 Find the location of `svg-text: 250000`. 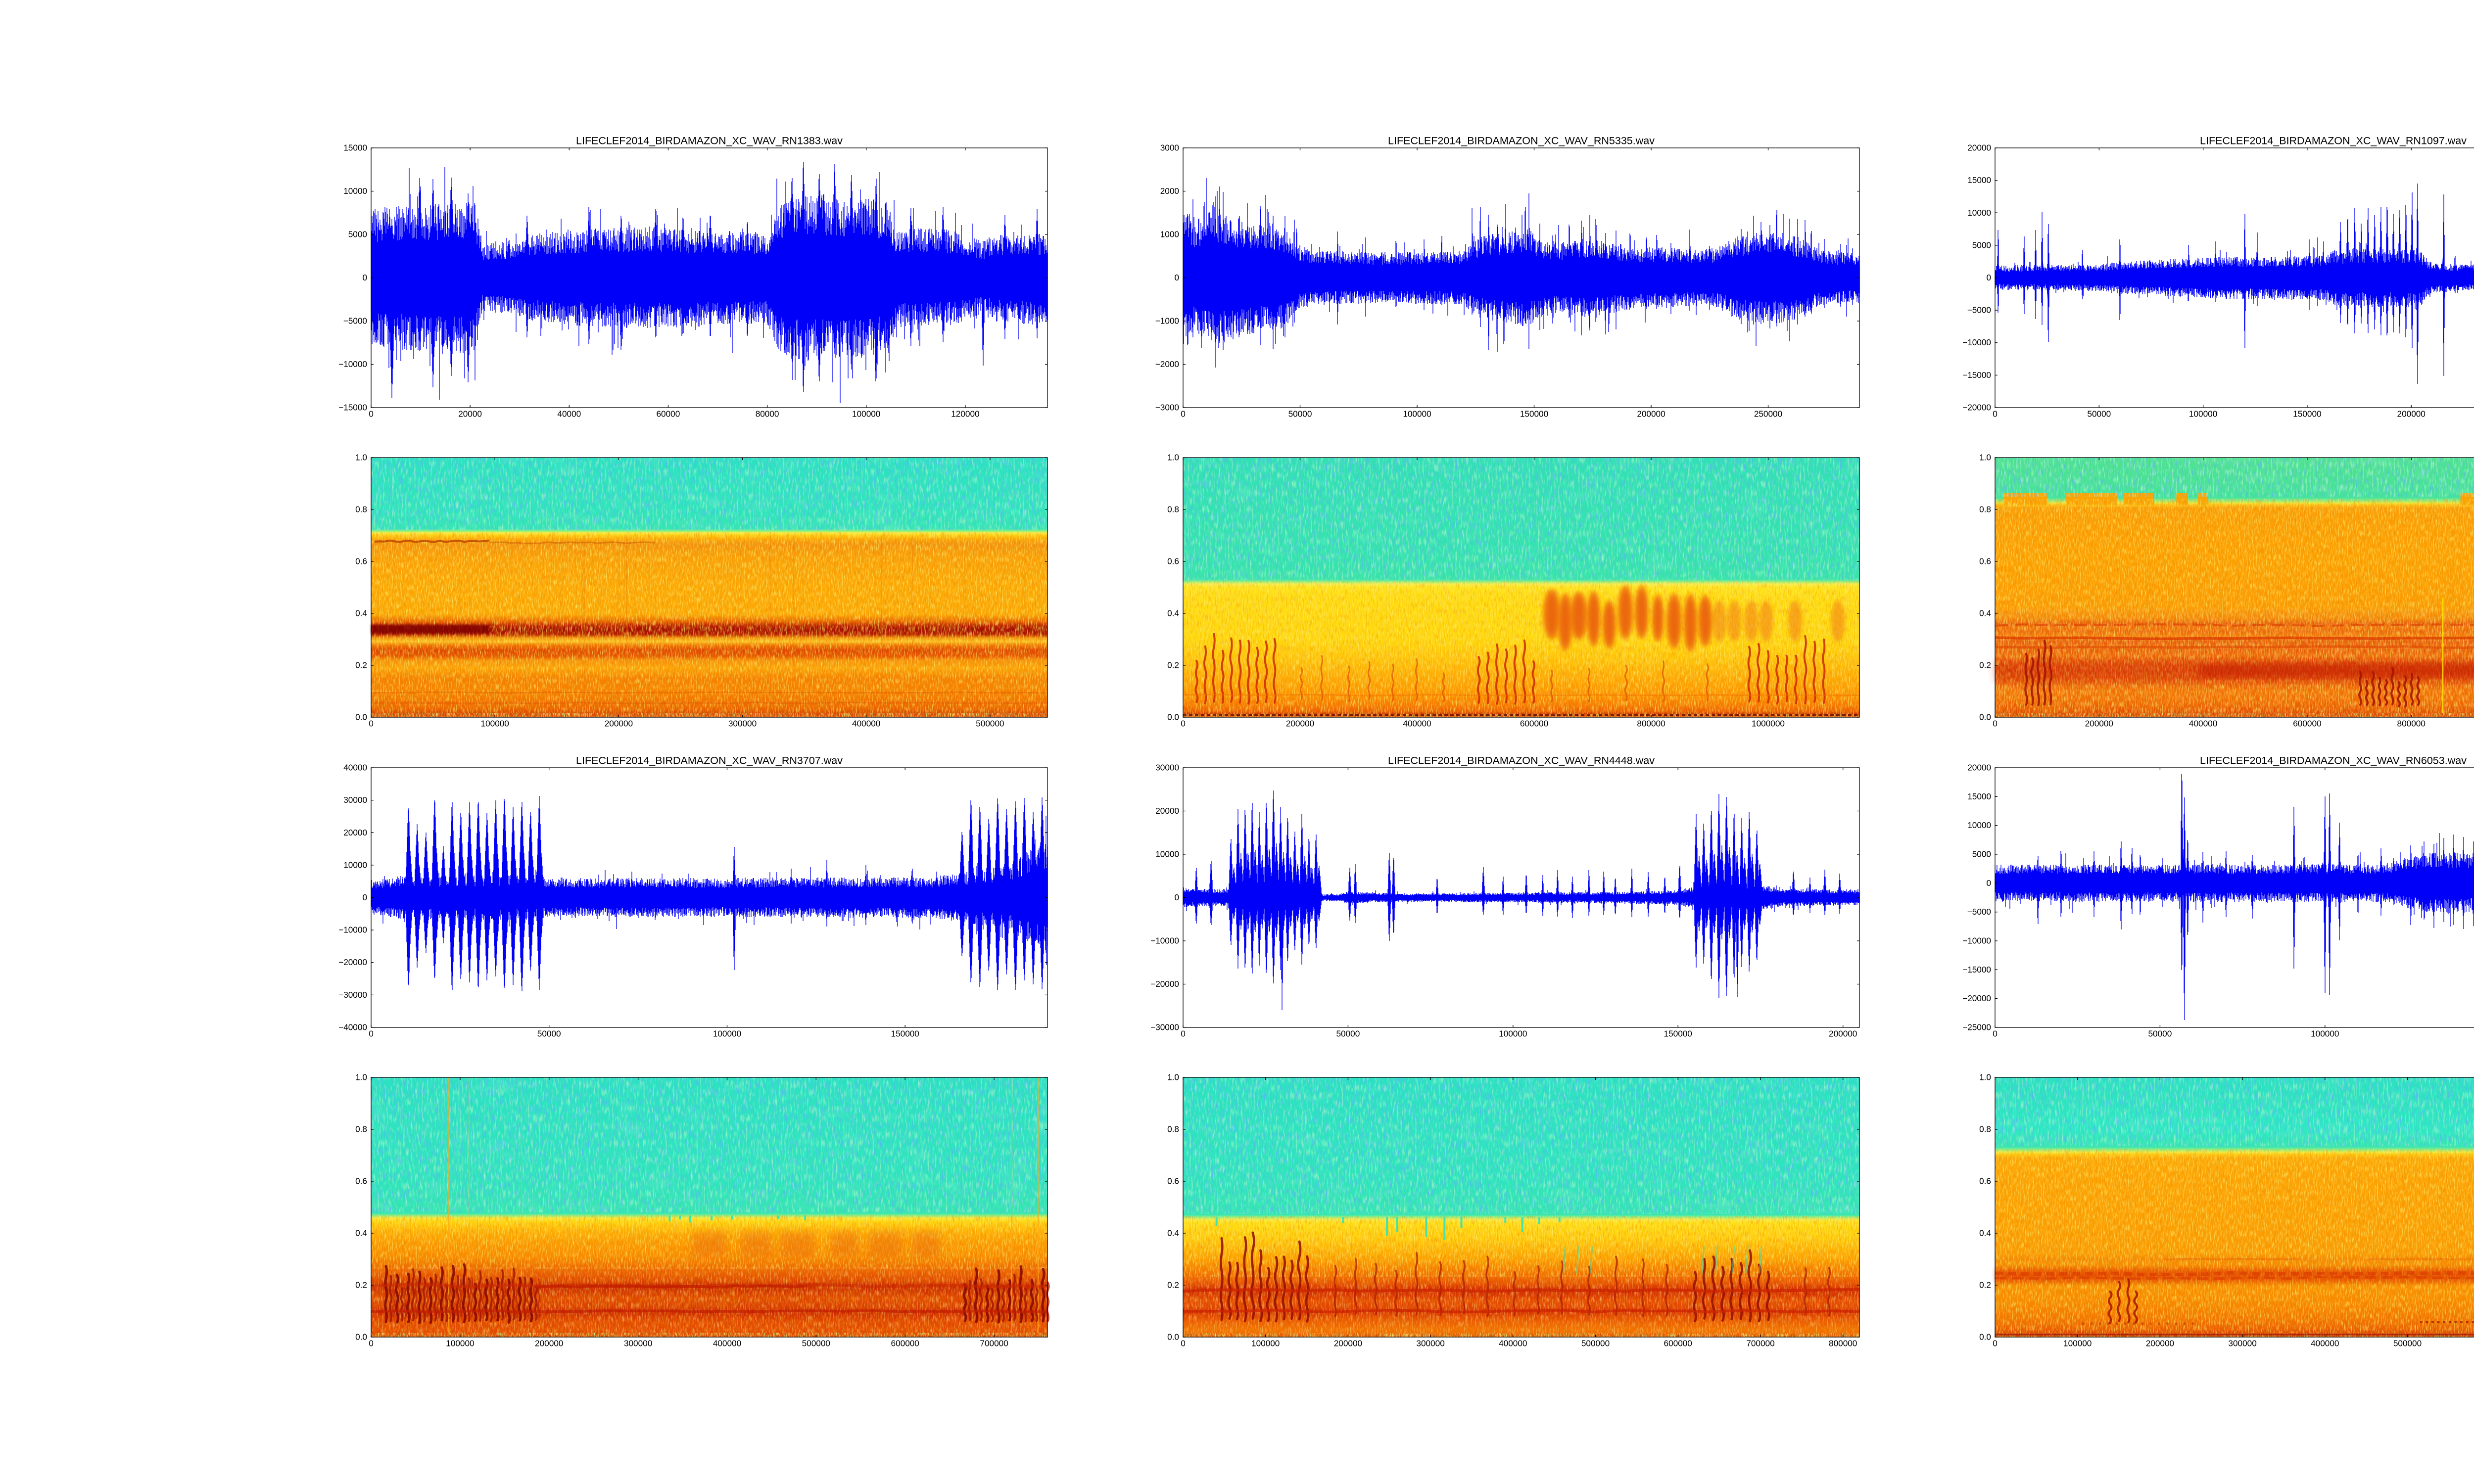

svg-text: 250000 is located at coordinates (1768, 414).